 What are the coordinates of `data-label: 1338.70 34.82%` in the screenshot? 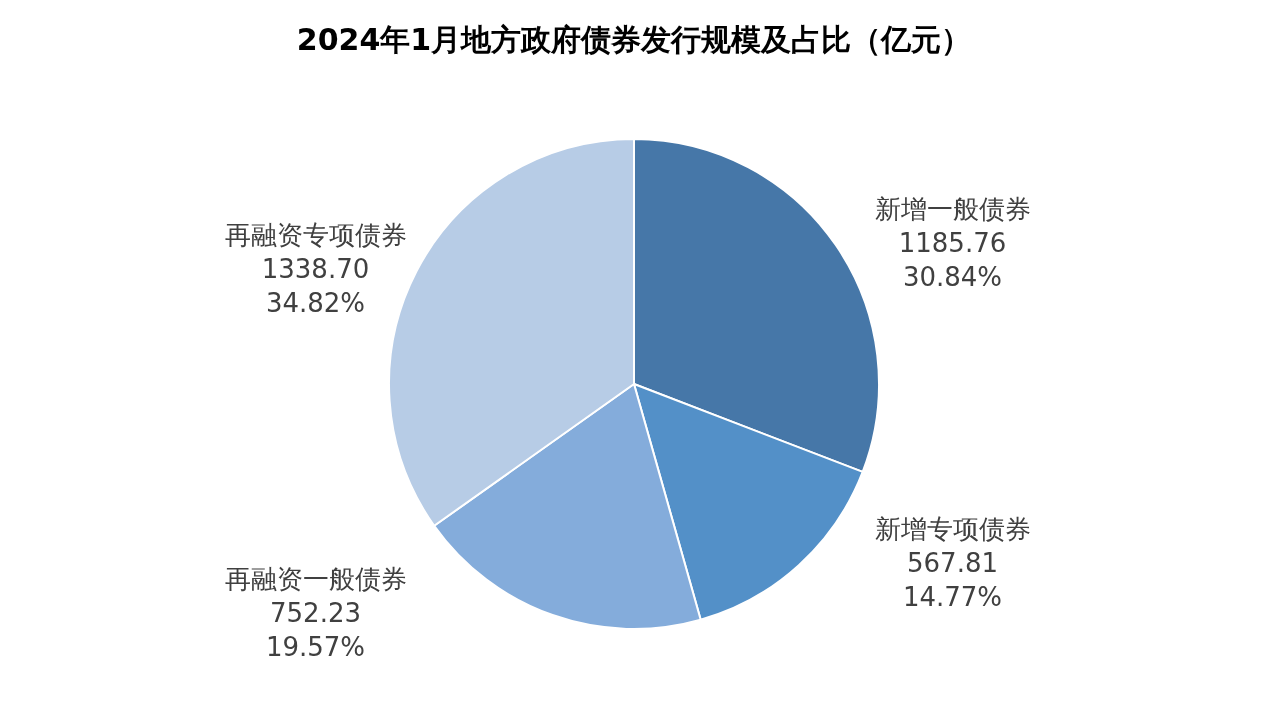 It's located at (315, 286).